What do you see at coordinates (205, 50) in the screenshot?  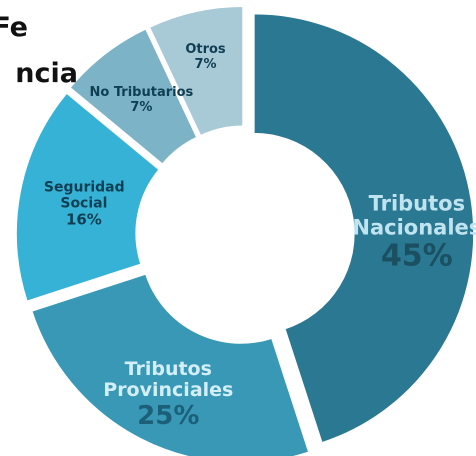 I see `category-label: Otros` at bounding box center [205, 50].